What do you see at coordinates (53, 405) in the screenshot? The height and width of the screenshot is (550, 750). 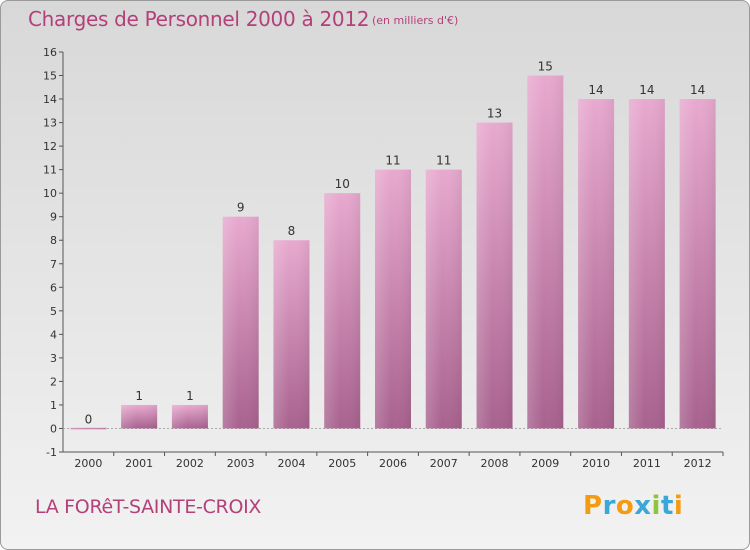 I see `y-tick-label: 1` at bounding box center [53, 405].